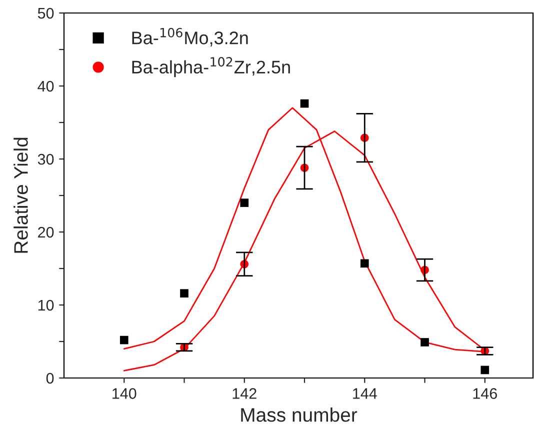 Image resolution: width=534 pixels, height=435 pixels. What do you see at coordinates (46, 86) in the screenshot?
I see `y-tick-label: 40` at bounding box center [46, 86].